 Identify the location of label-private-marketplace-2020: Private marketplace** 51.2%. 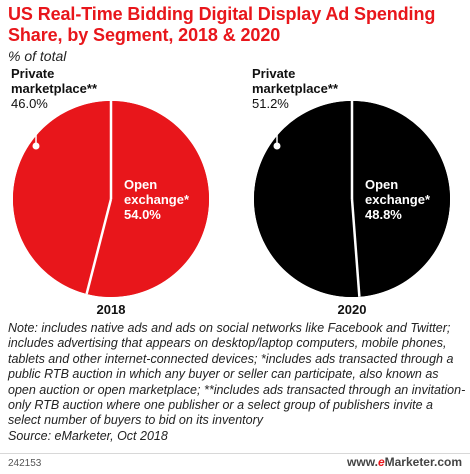
(295, 88).